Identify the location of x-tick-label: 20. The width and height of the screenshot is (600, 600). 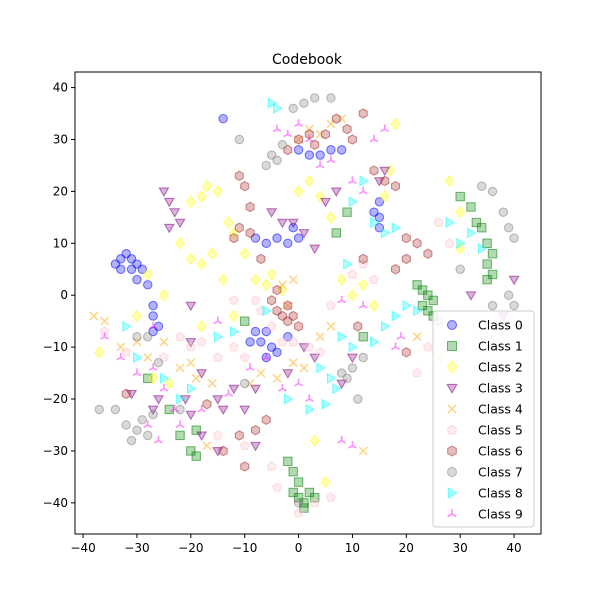
(406, 548).